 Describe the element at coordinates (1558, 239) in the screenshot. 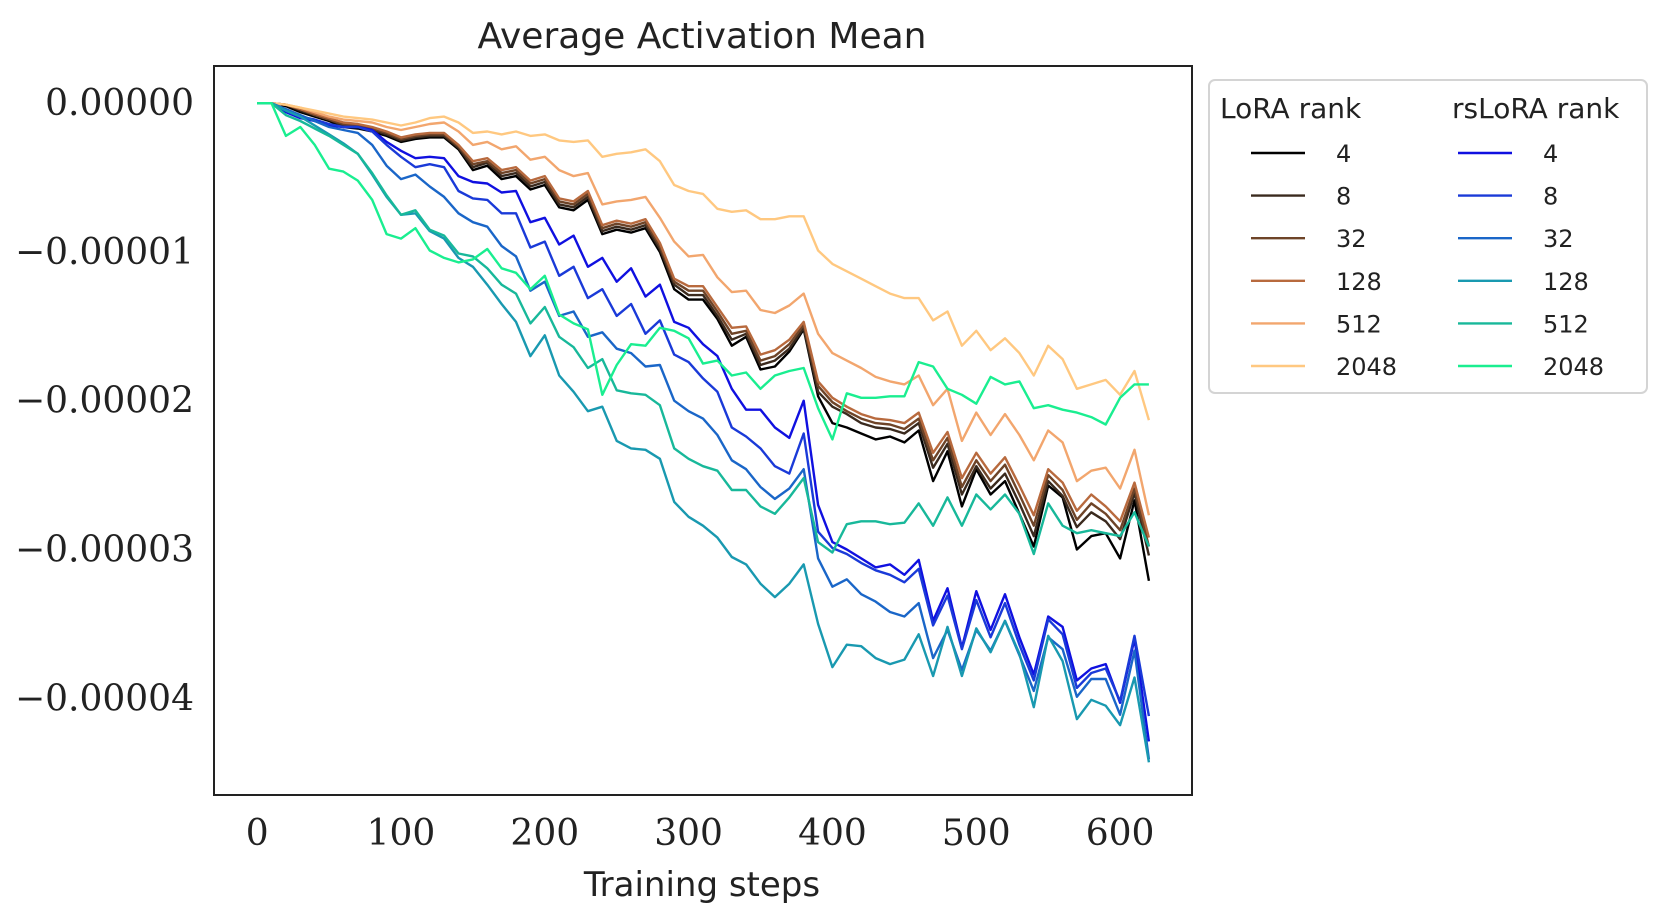

I see `legend-label-rslora-32: 32` at that location.